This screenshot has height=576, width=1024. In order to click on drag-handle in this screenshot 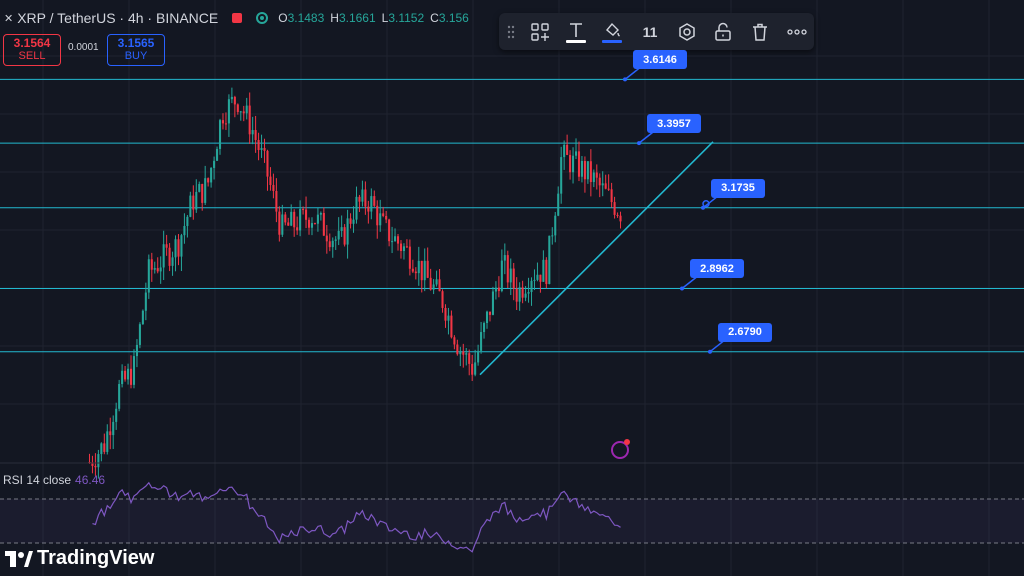, I will do `click(511, 31)`.